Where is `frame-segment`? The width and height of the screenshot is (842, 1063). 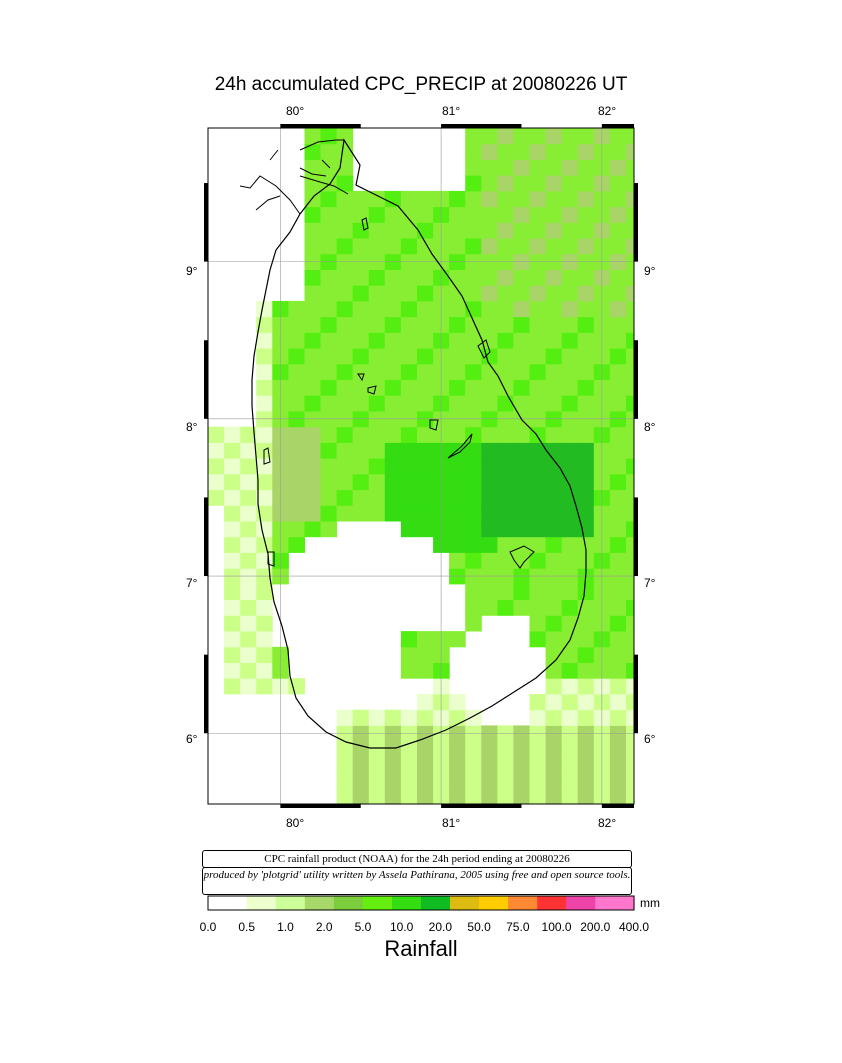 frame-segment is located at coordinates (617, 806).